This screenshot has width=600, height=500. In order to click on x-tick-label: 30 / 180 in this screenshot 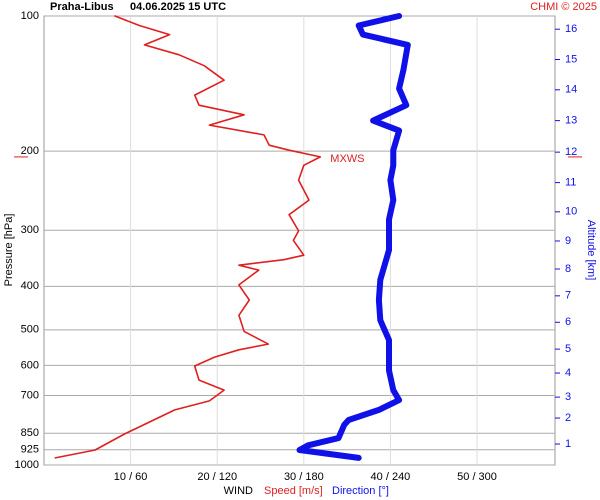, I will do `click(304, 477)`.